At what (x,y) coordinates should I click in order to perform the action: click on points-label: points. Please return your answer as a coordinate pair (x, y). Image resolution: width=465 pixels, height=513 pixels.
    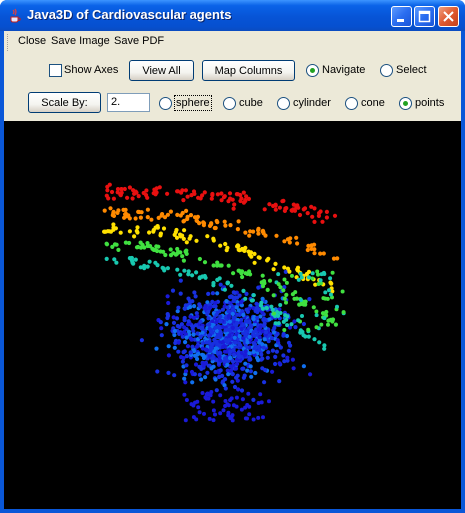
    Looking at the image, I should click on (430, 103).